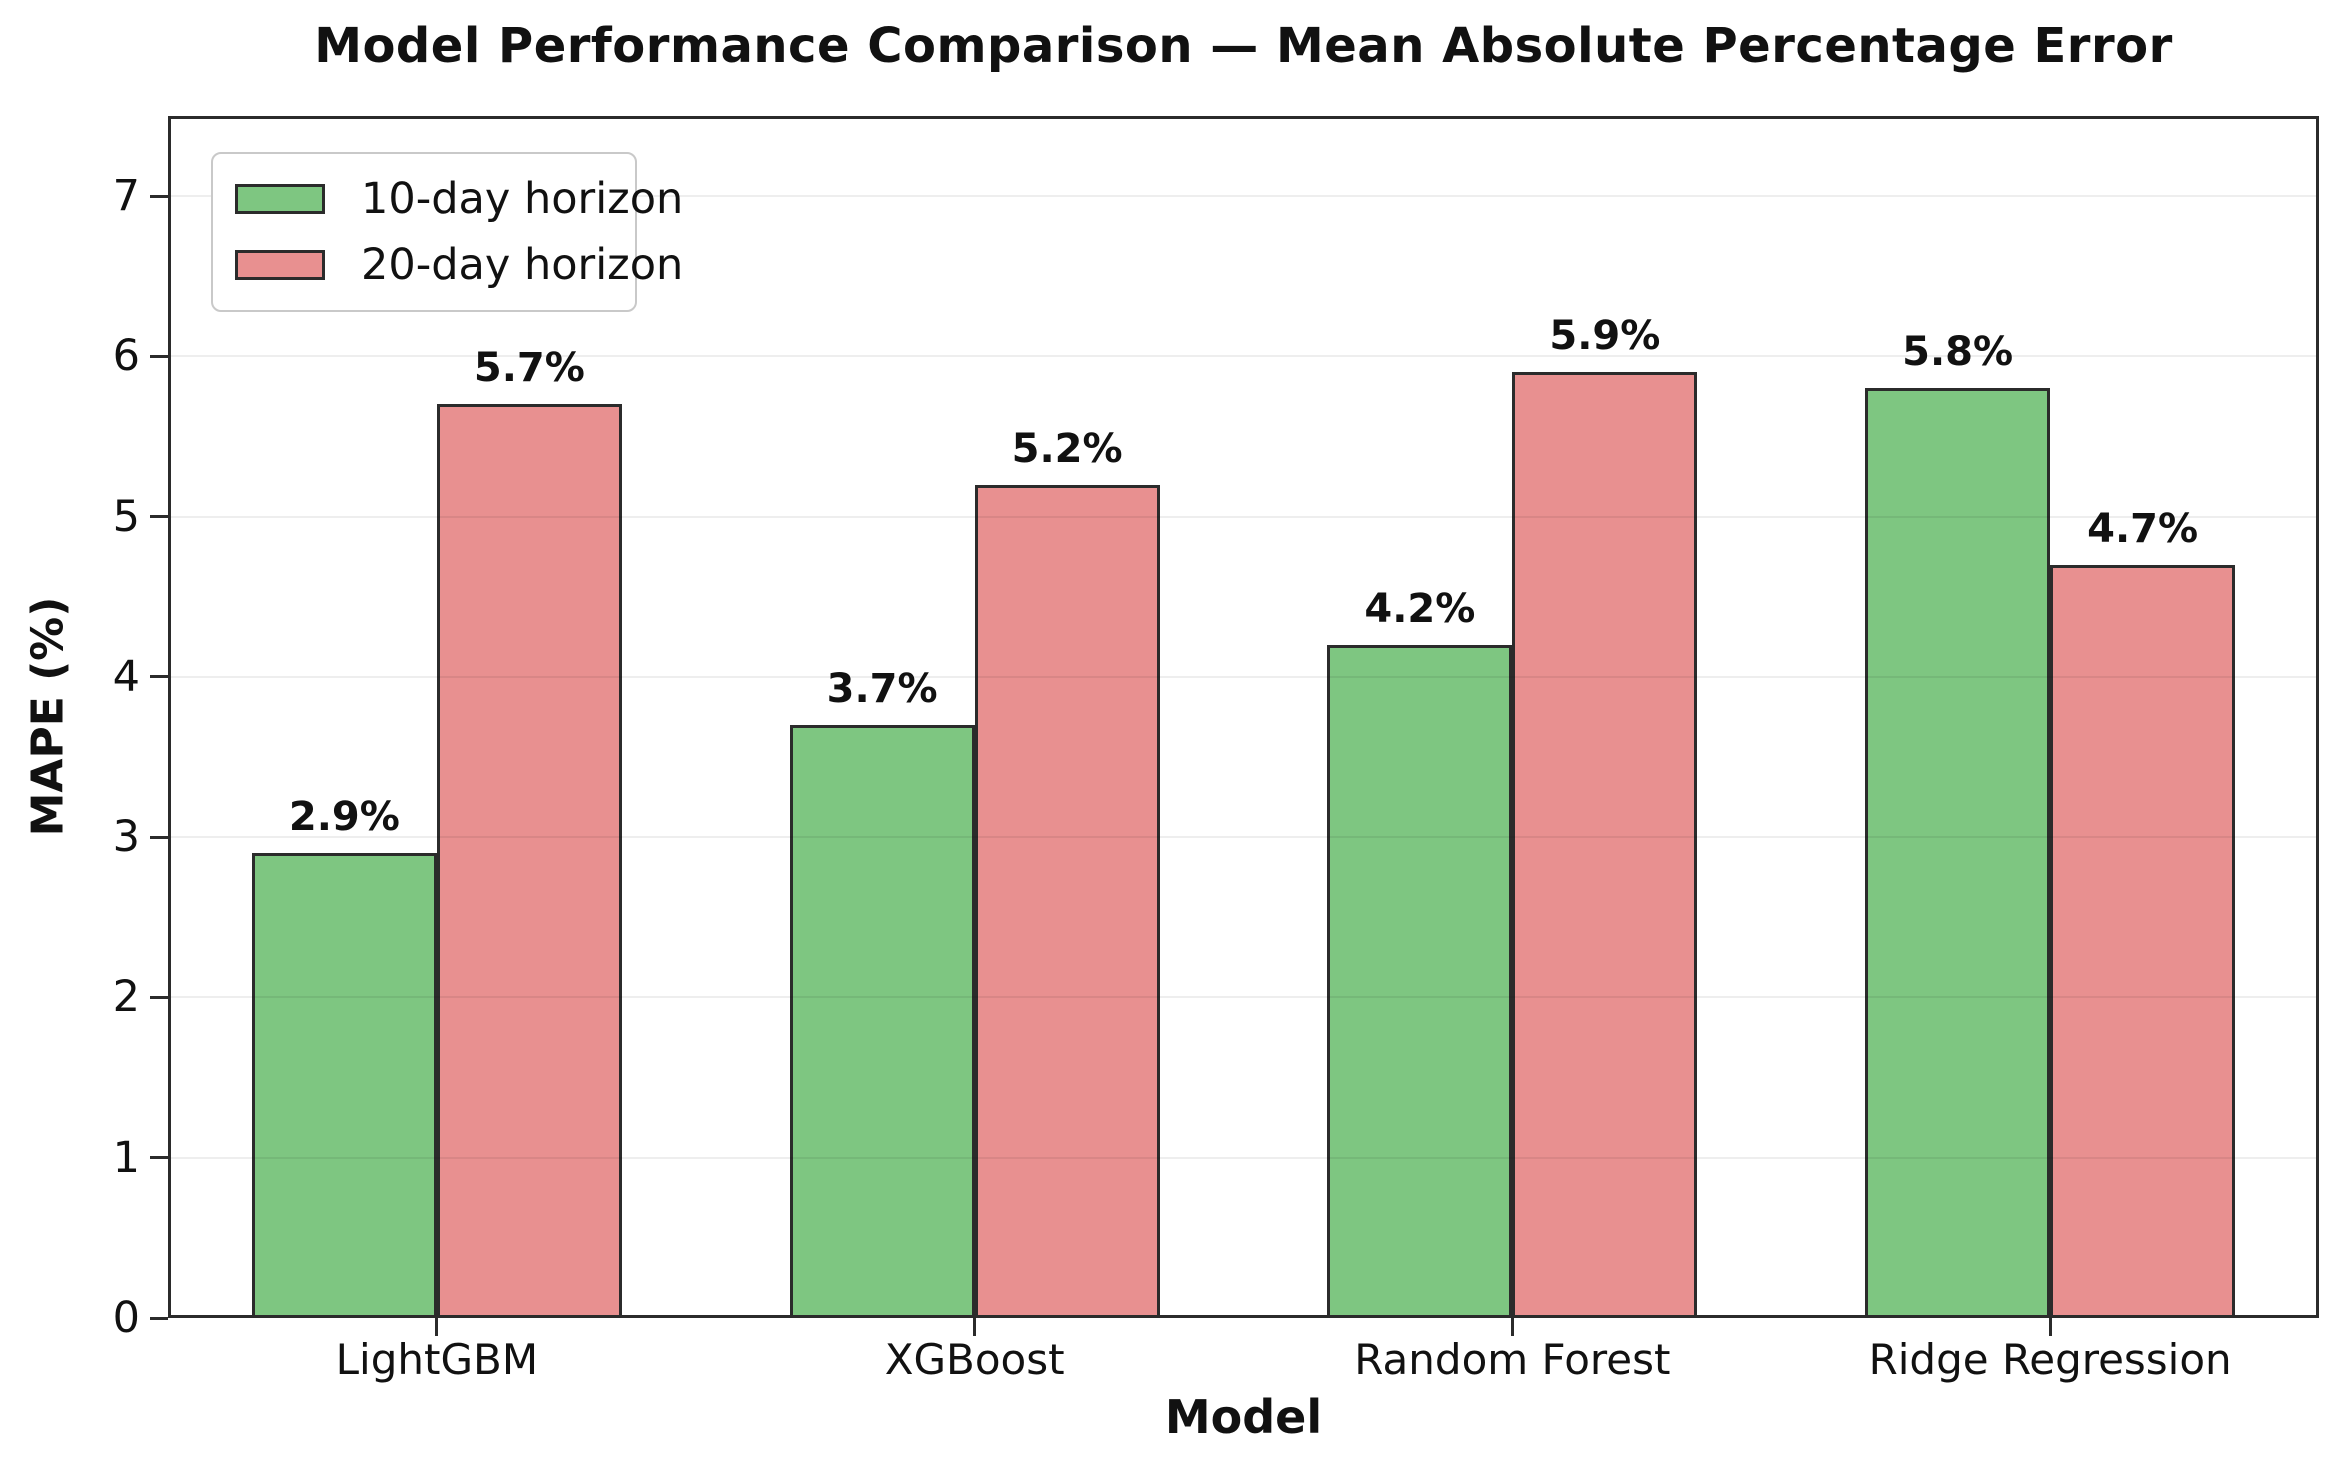 The width and height of the screenshot is (2338, 1476). Describe the element at coordinates (529, 368) in the screenshot. I see `bar-value-label-lightgbm-20-day-horizon: 5.7%` at that location.